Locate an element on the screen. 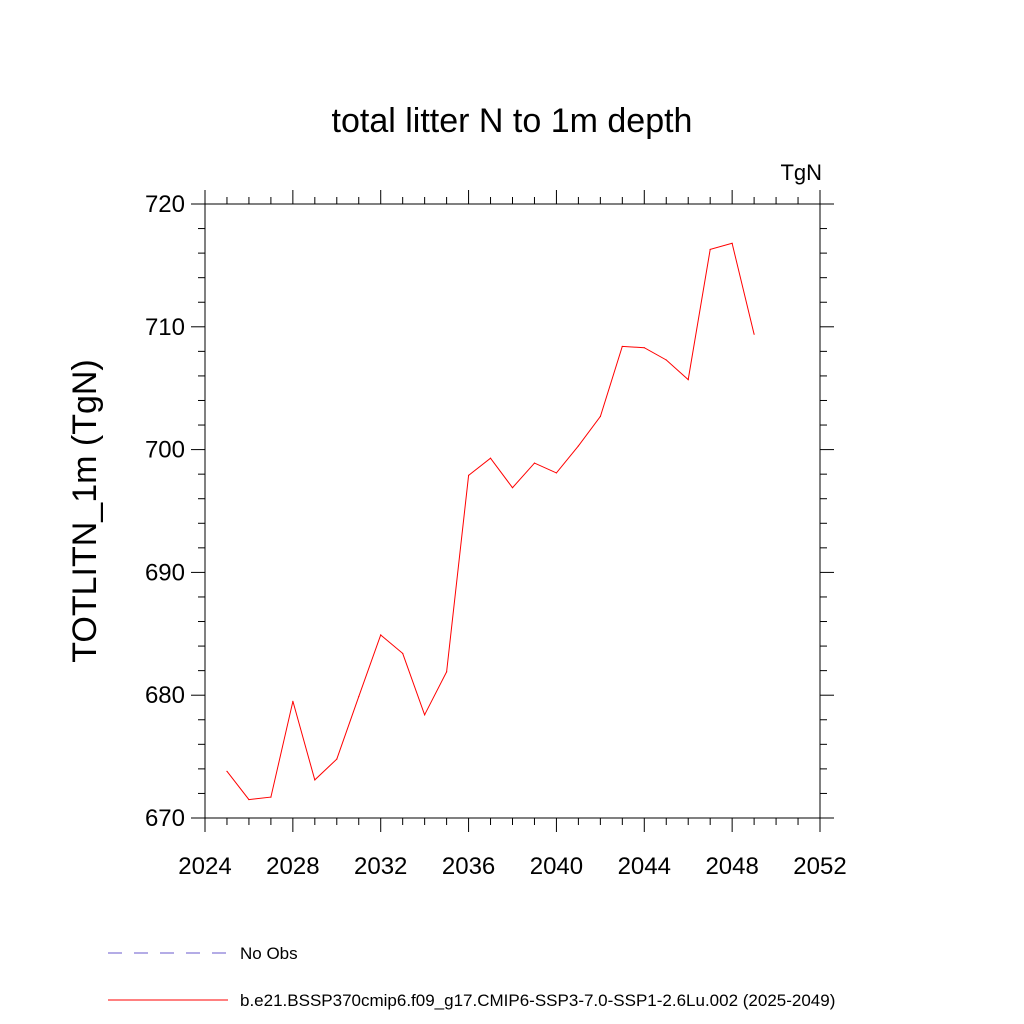 This screenshot has width=1024, height=1024. x-tick-label: 2032 is located at coordinates (380, 866).